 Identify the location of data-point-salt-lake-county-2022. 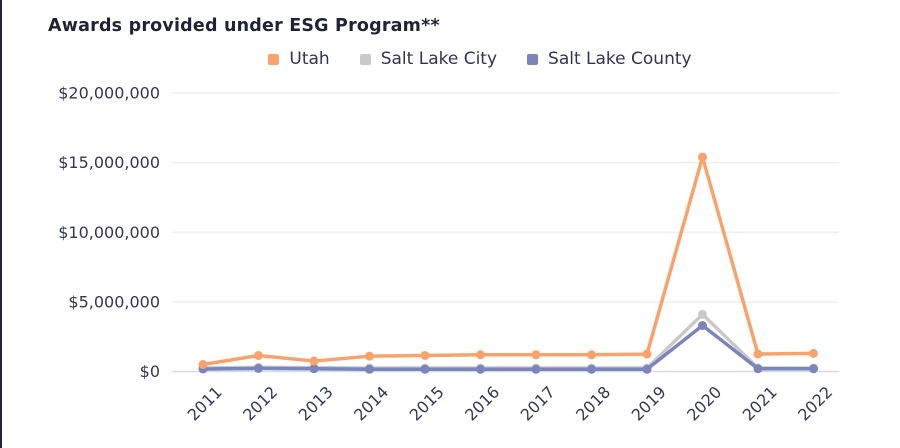
(813, 369).